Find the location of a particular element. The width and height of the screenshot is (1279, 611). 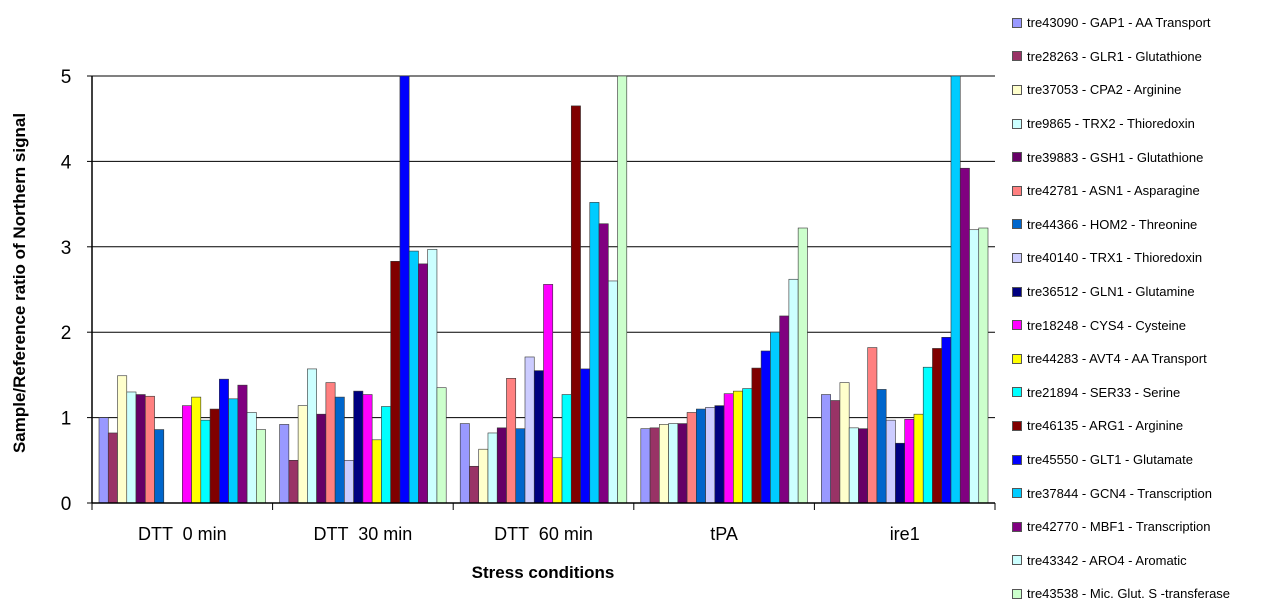

legend-item: tre36512 - GLN1 - Glutamine is located at coordinates (1145, 292).